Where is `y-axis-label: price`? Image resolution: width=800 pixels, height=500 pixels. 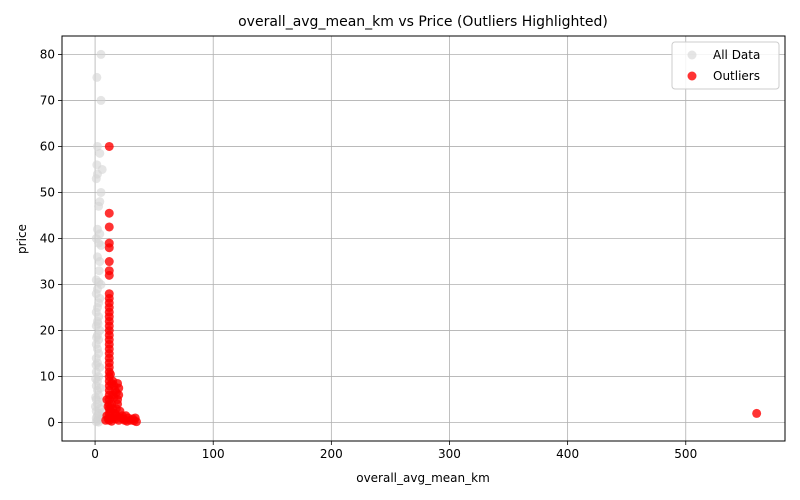 y-axis-label: price is located at coordinates (22, 239).